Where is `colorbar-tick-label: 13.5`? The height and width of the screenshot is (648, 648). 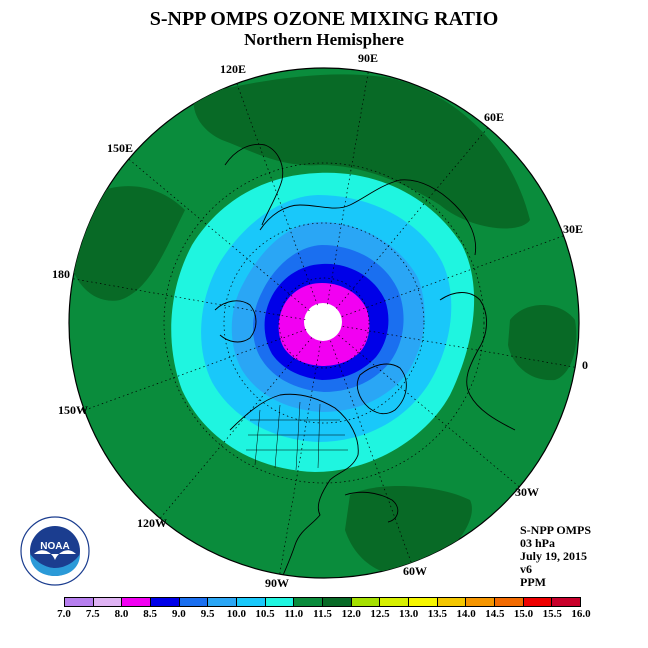 colorbar-tick-label: 13.5 is located at coordinates (437, 614).